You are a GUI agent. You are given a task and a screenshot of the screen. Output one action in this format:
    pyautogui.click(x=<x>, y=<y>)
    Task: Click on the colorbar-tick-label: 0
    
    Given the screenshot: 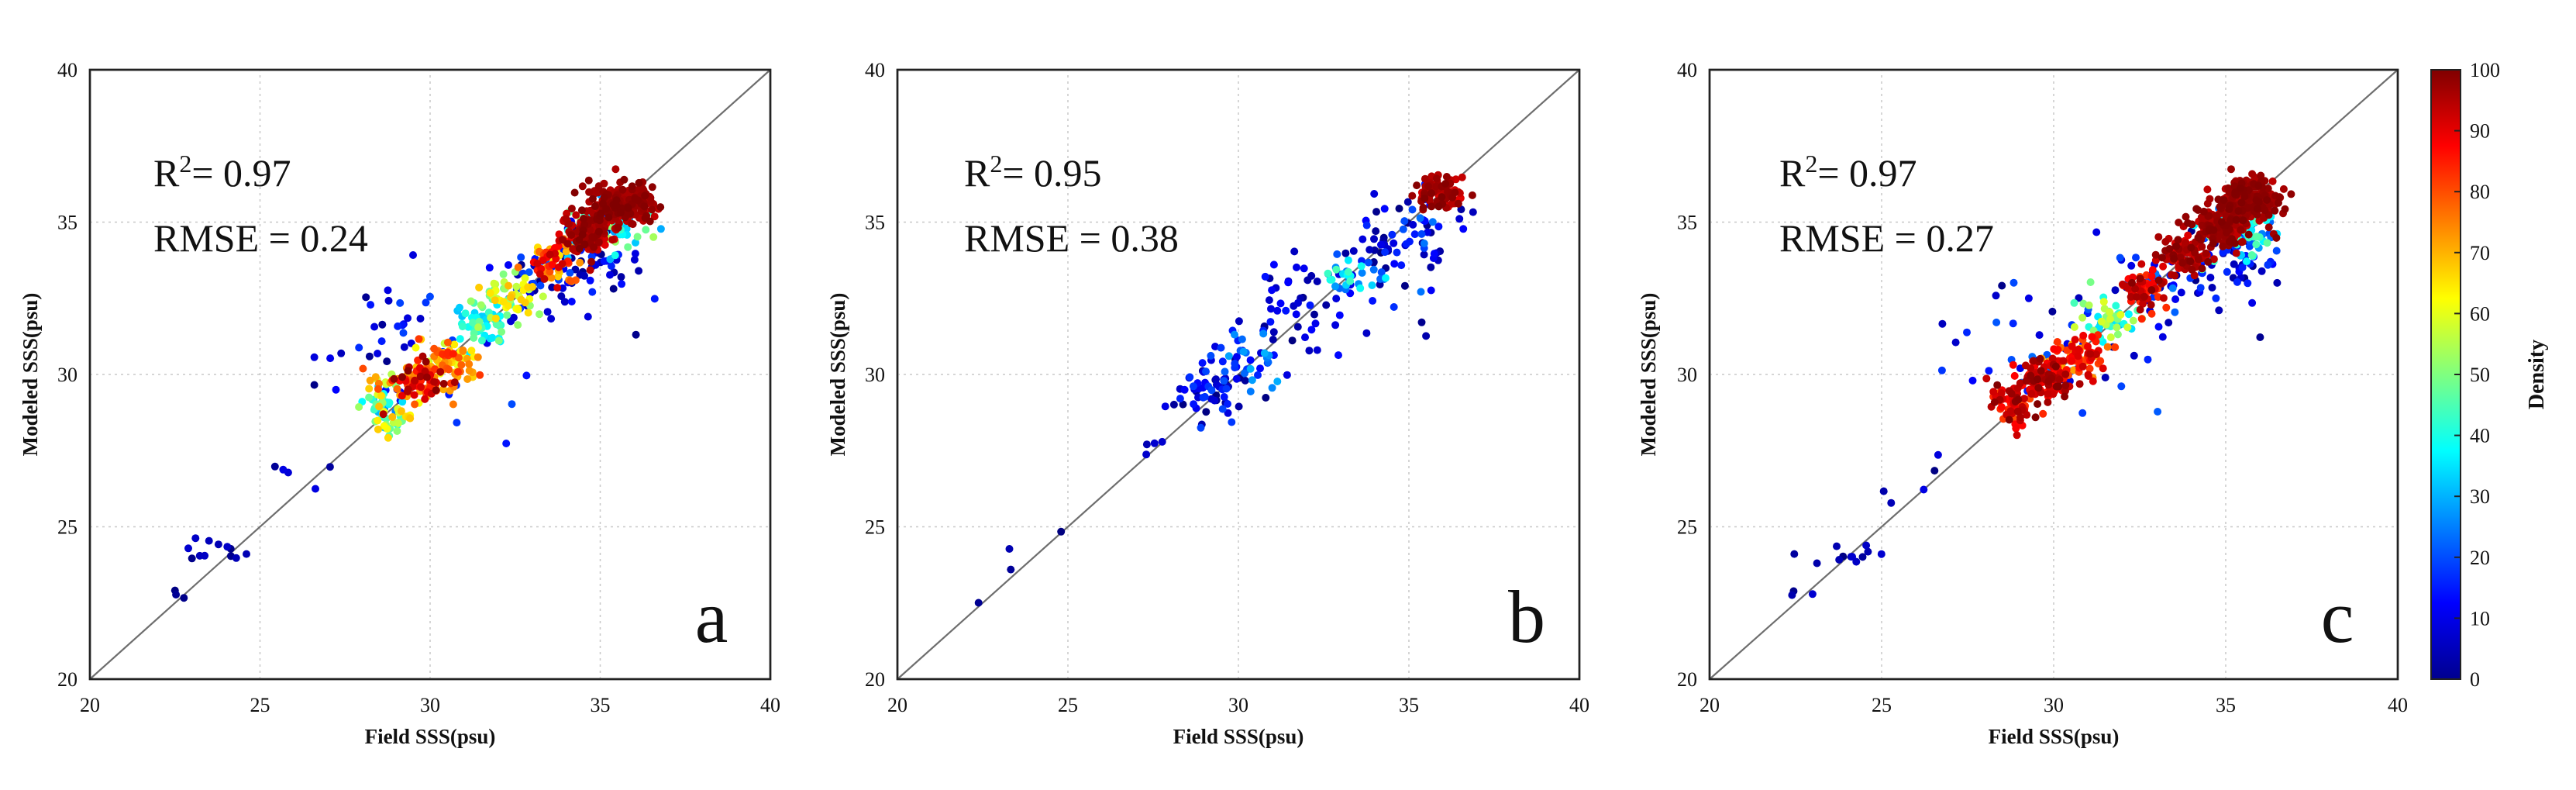 What is the action you would take?
    pyautogui.click(x=2475, y=679)
    